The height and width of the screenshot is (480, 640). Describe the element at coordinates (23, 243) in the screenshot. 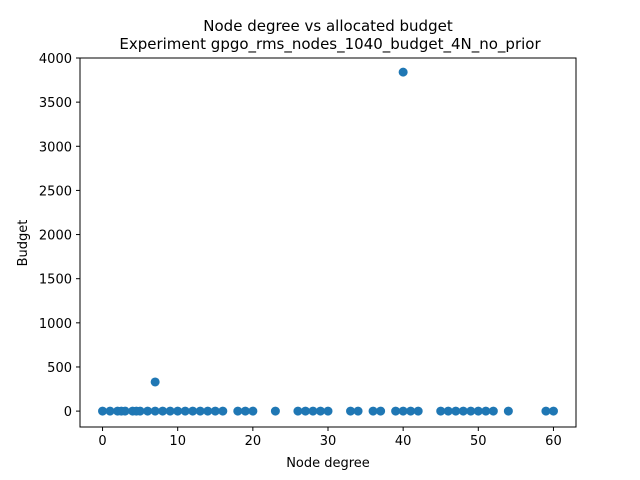

I see `y-axis-label: Budget` at that location.